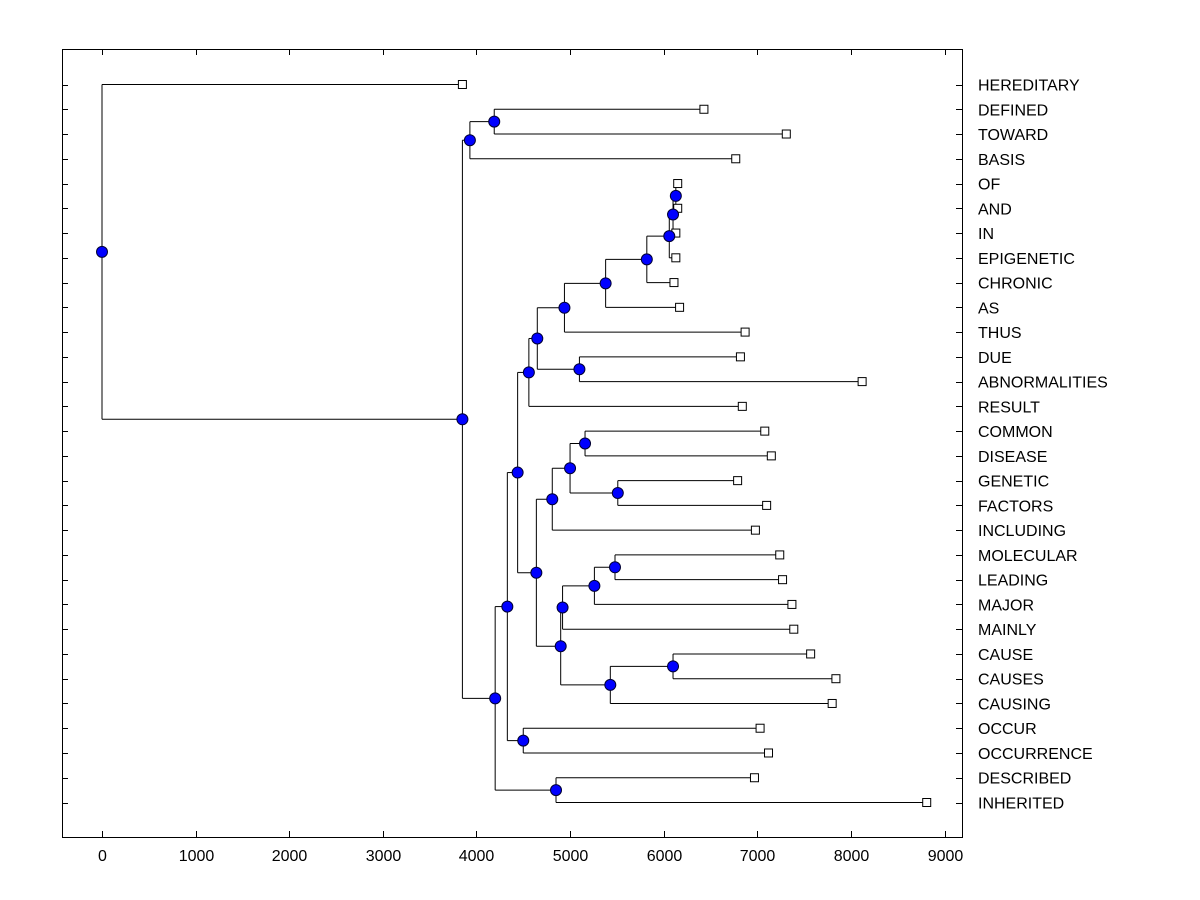  Describe the element at coordinates (477, 856) in the screenshot. I see `x-tick-label: 4000` at that location.